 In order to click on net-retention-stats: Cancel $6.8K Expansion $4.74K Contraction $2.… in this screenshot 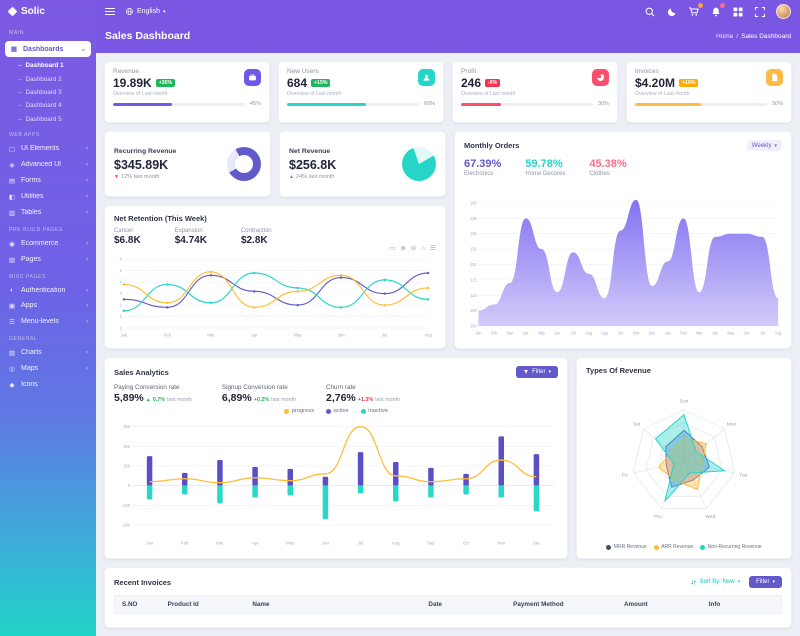, I will do `click(275, 237)`.